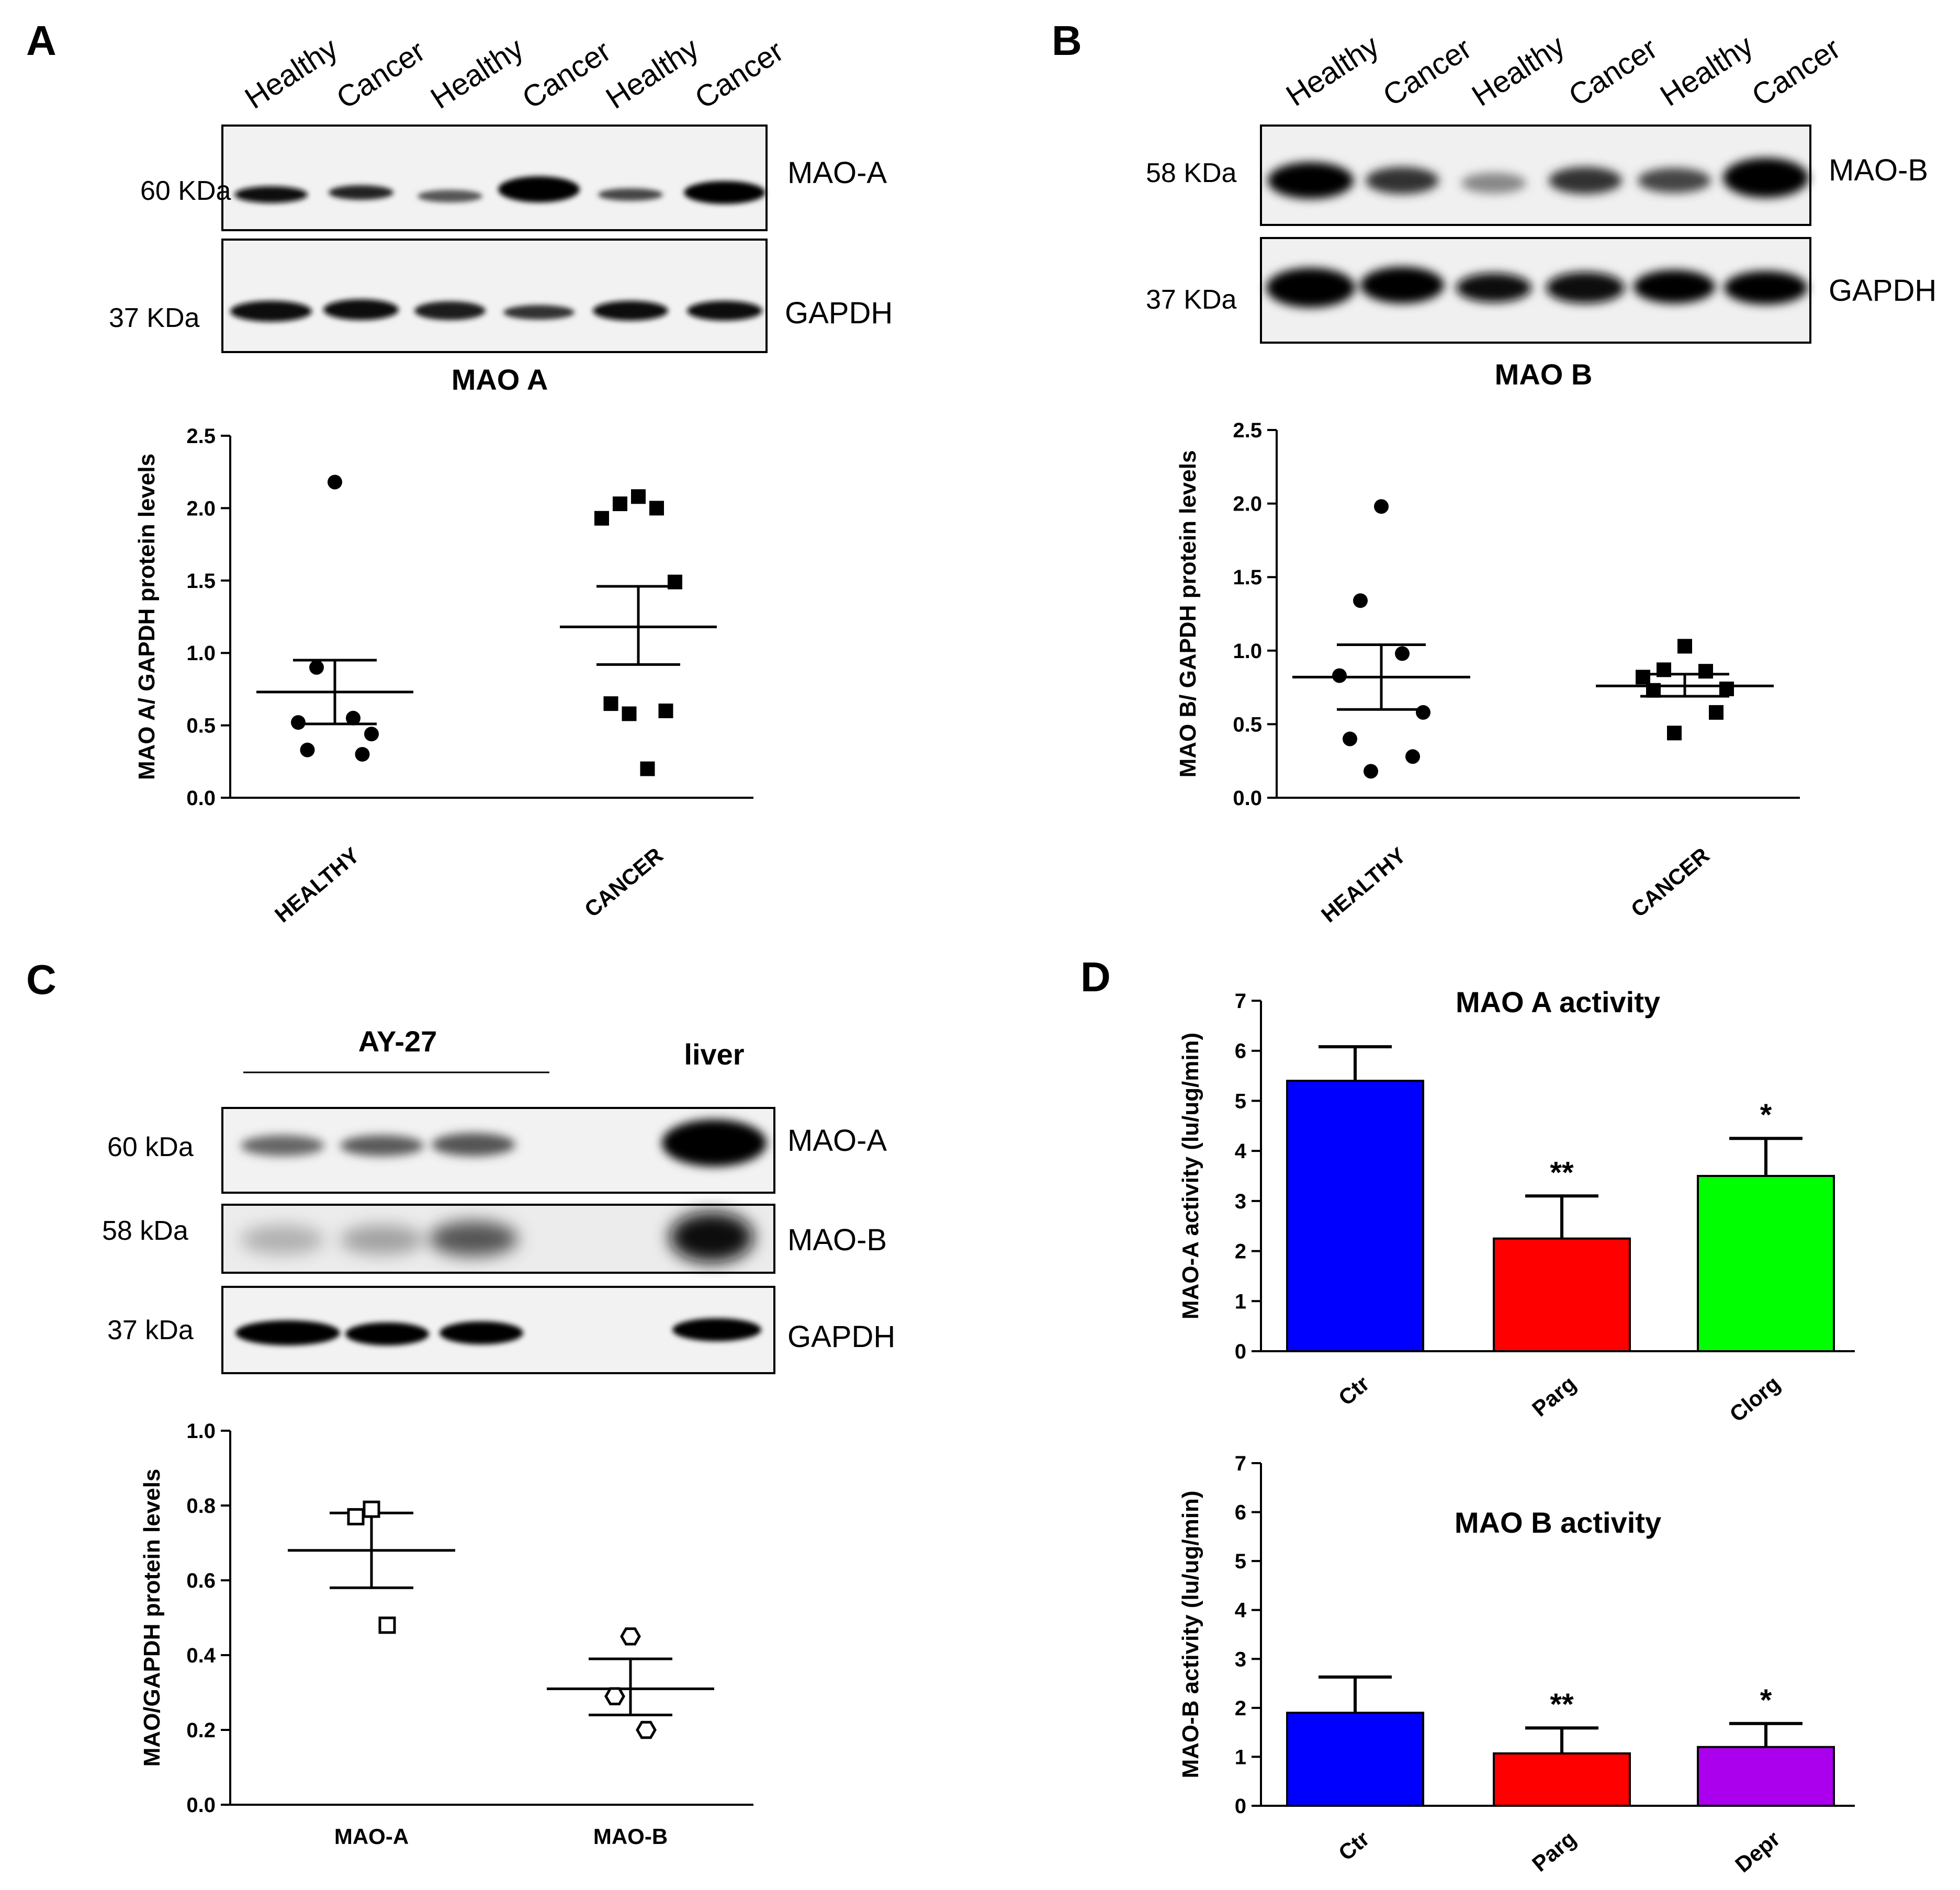 This screenshot has width=1960, height=1890. I want to click on chart-c-mao-b-point, so click(646, 1730).